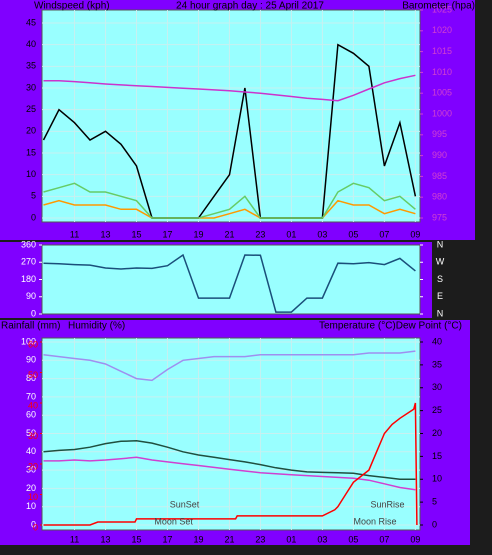 This screenshot has width=492, height=555. I want to click on y-tick-label: 270, so click(28, 262).